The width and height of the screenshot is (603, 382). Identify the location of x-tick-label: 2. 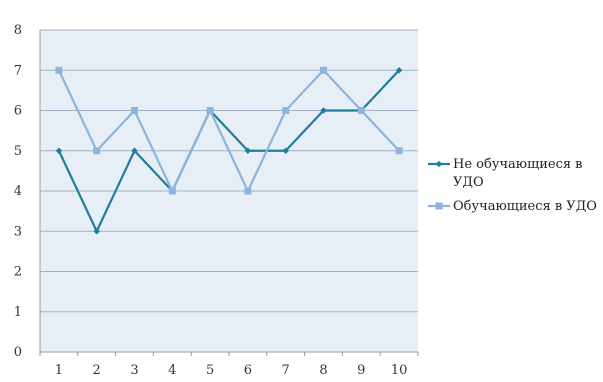
(97, 370).